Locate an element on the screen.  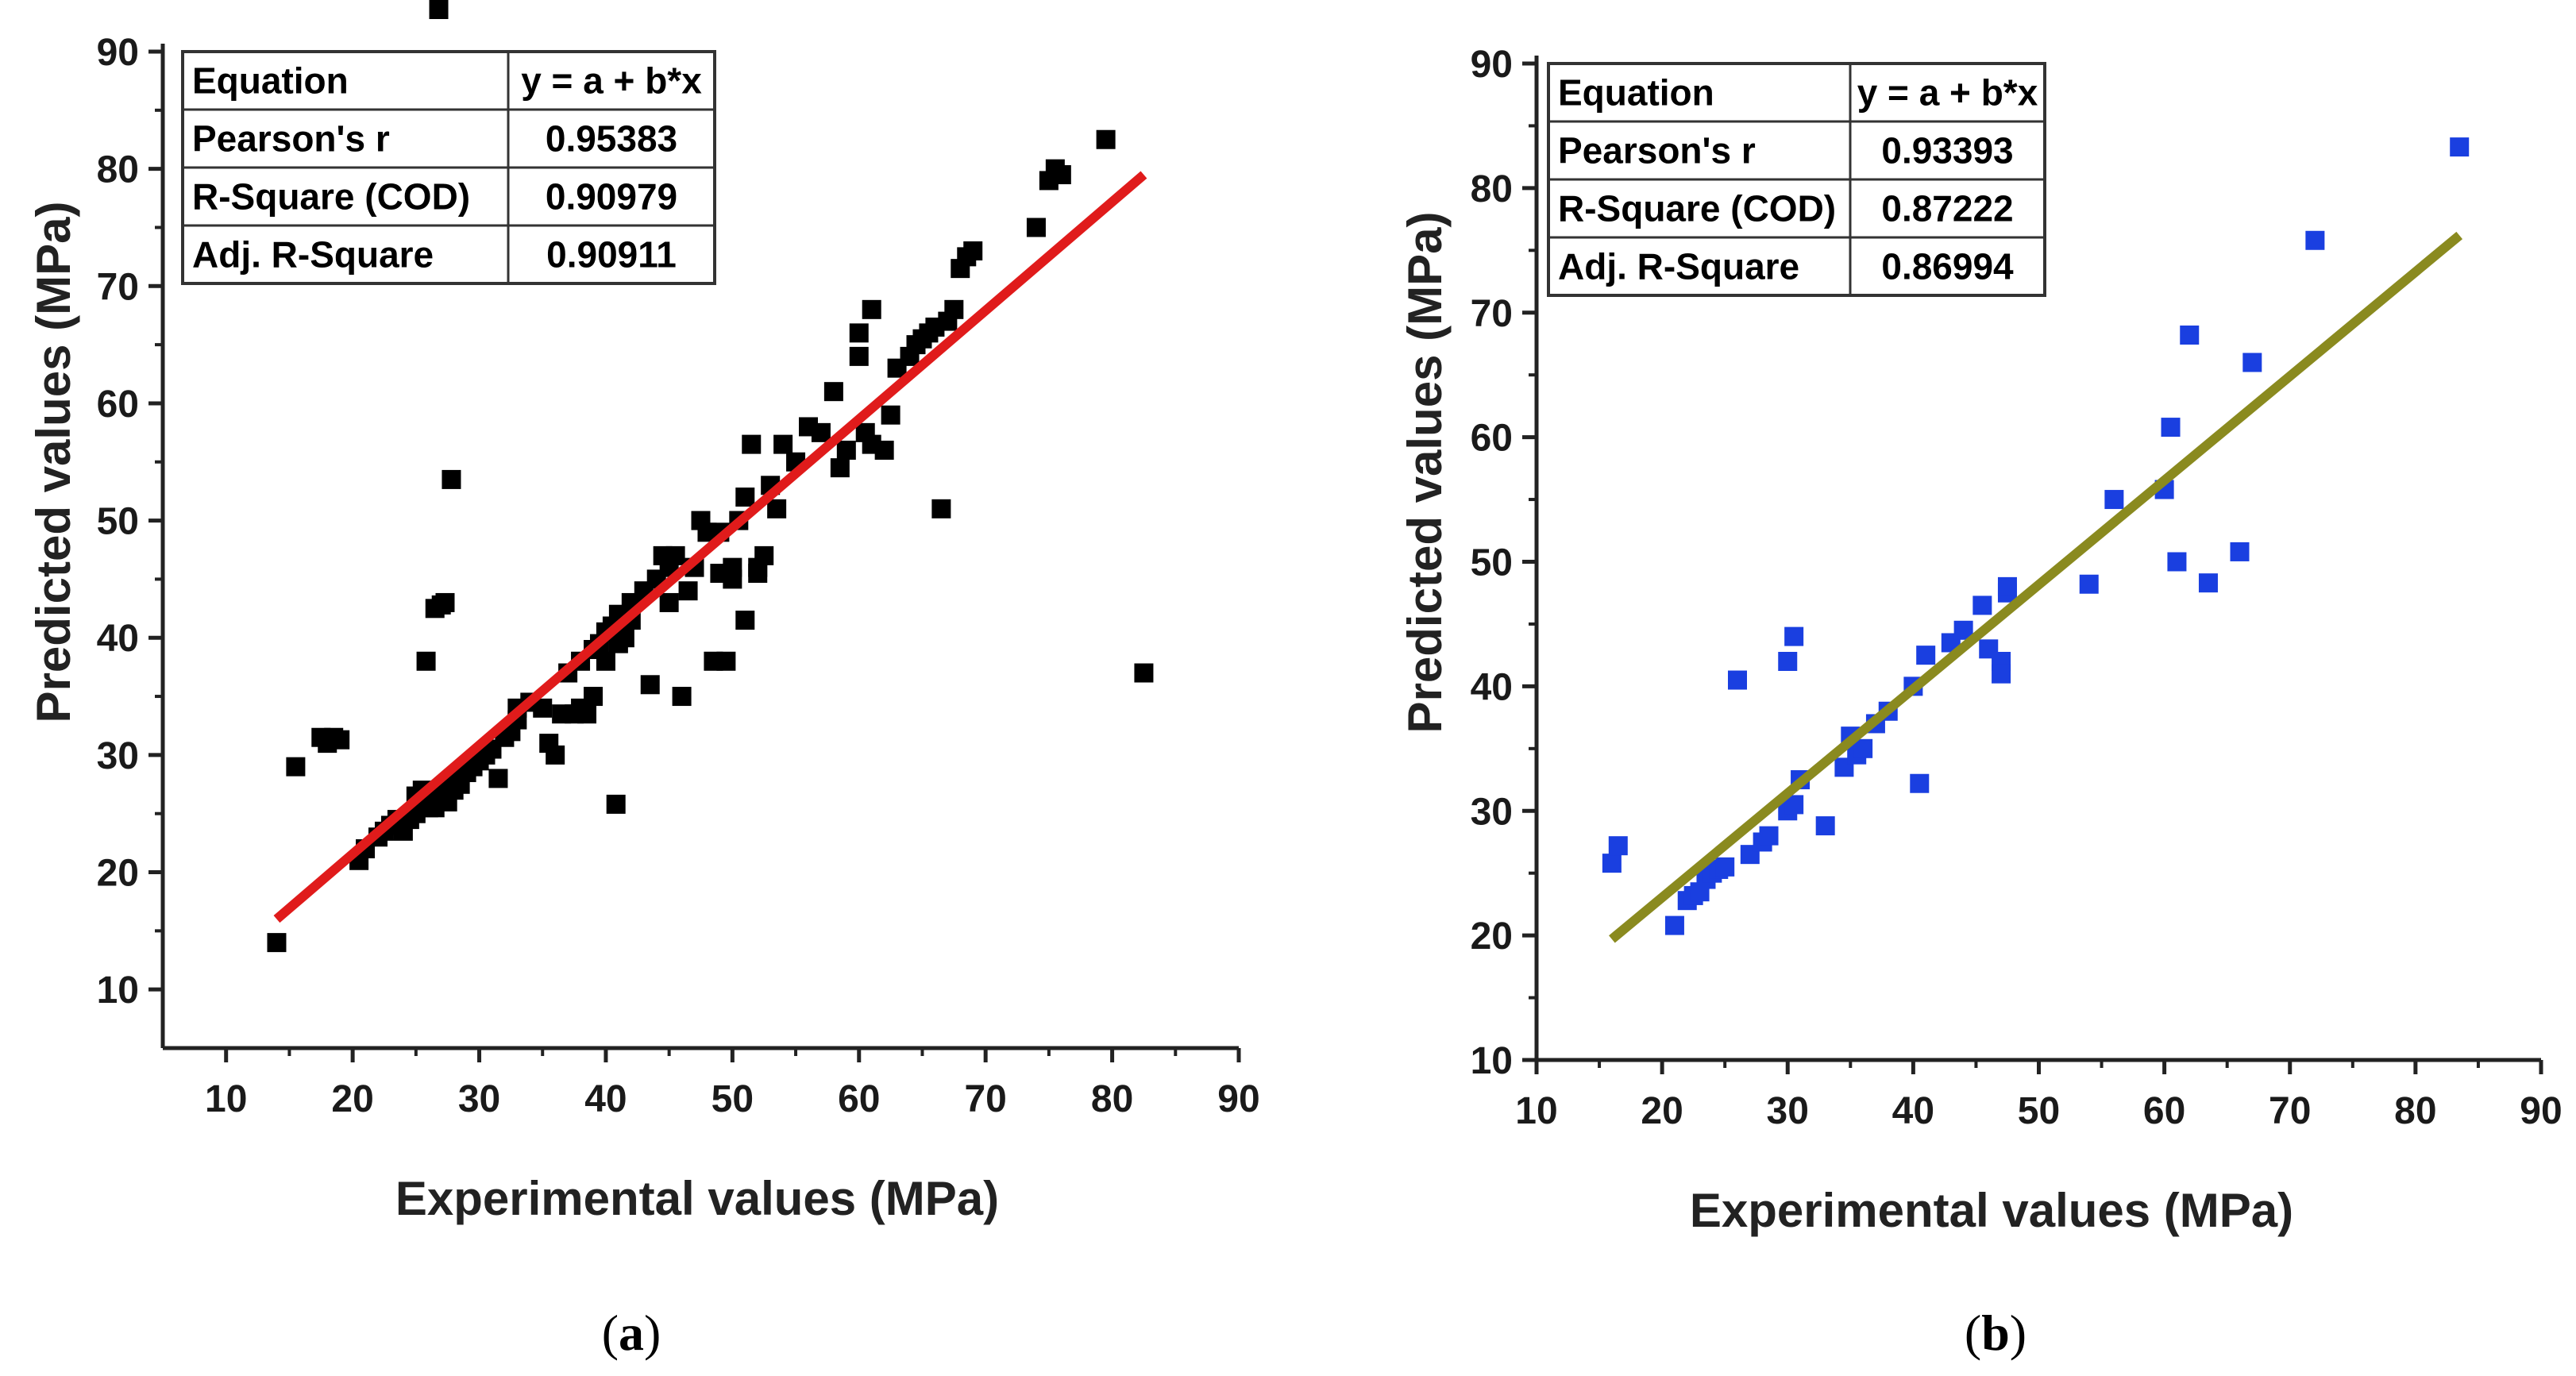
panel-b-open-paren: ( is located at coordinates (1973, 1333).